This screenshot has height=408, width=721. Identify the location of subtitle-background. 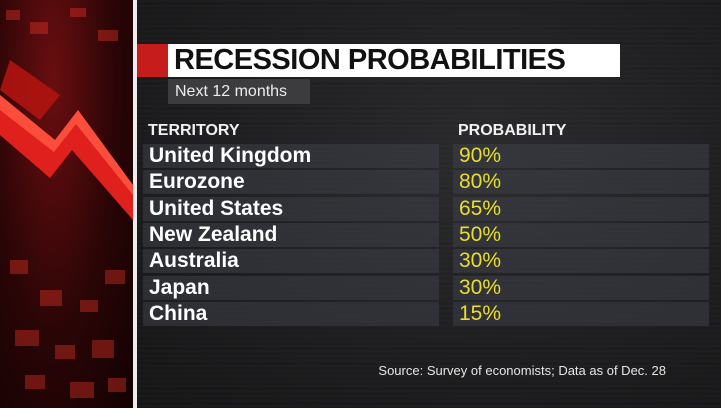
(239, 91).